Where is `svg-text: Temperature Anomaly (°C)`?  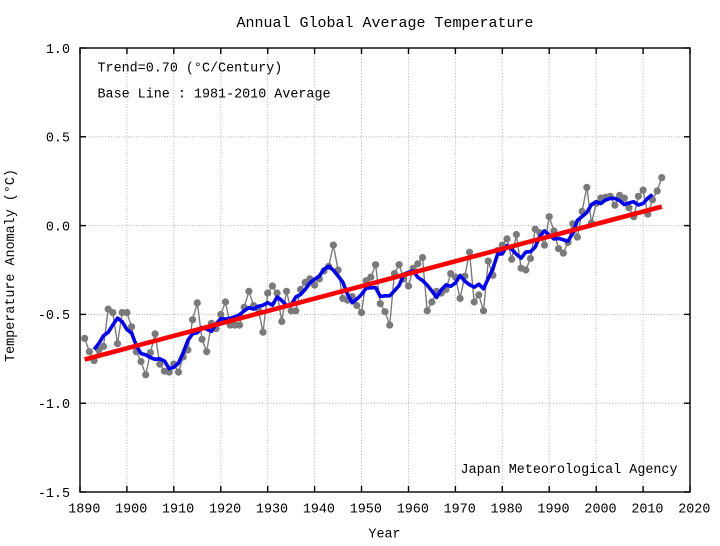 svg-text: Temperature Anomaly (°C) is located at coordinates (11, 265).